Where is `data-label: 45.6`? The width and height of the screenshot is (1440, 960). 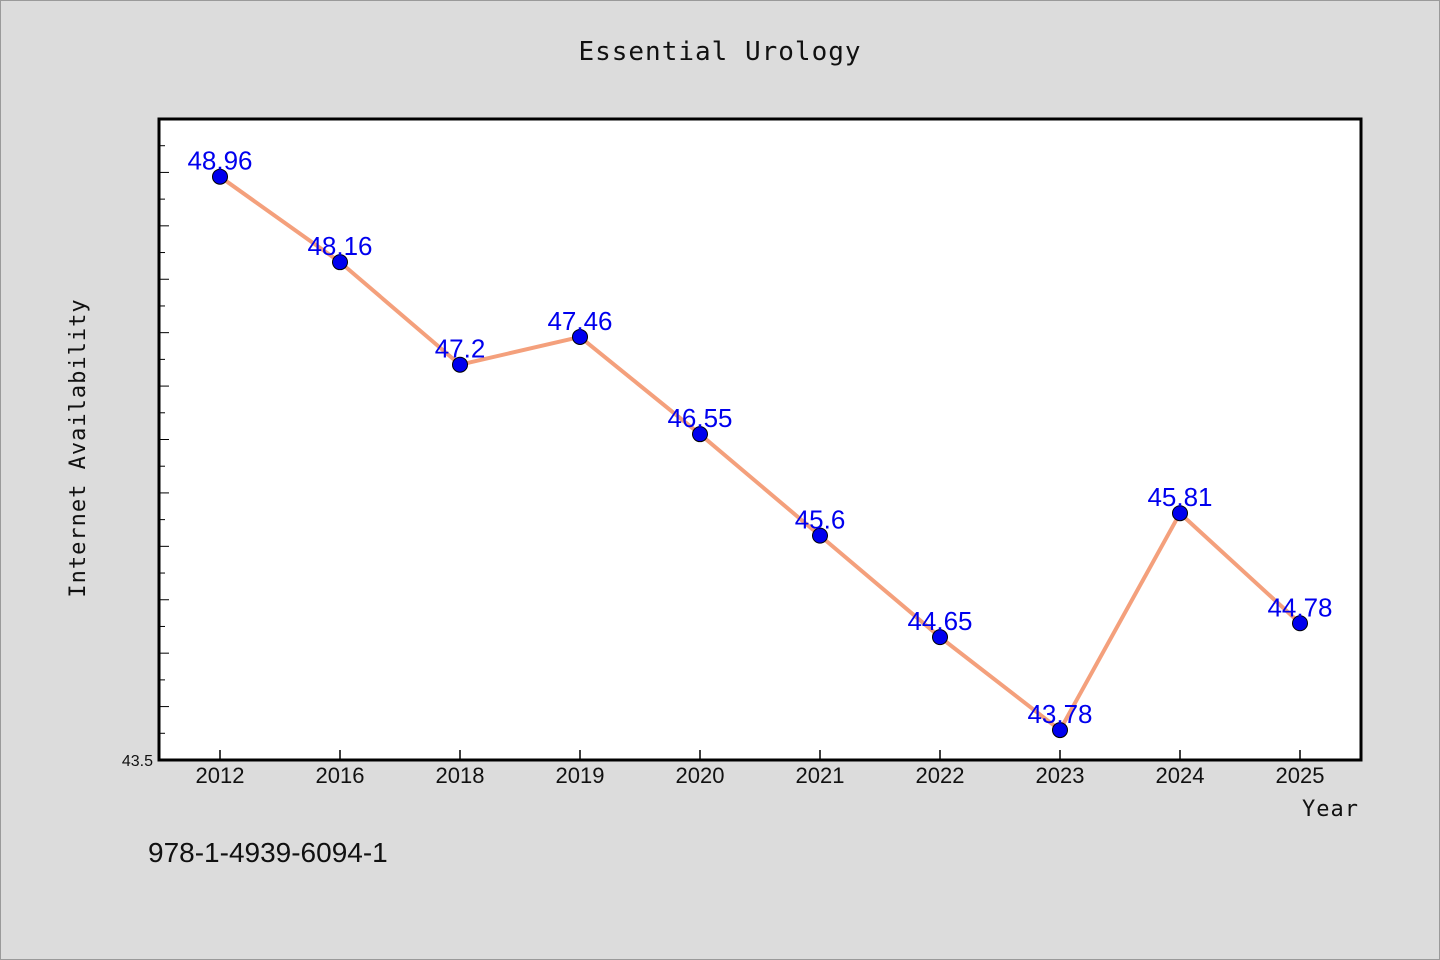
data-label: 45.6 is located at coordinates (820, 520).